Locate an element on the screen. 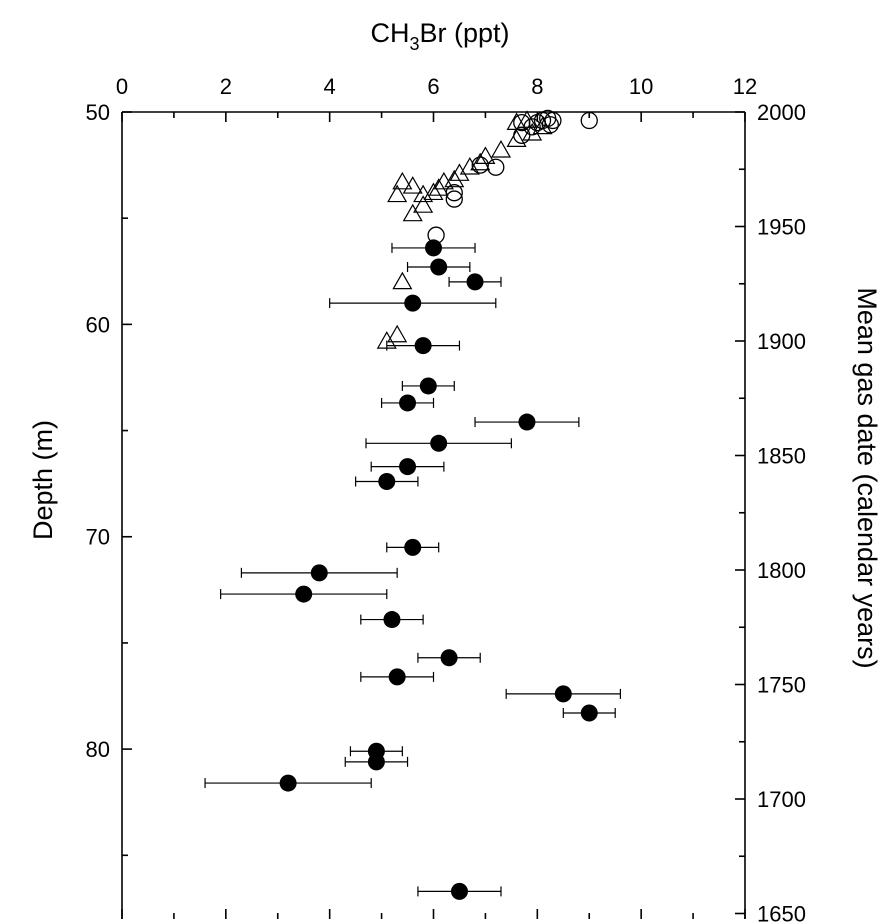  y-right-tick-label: 1700 is located at coordinates (781, 799).